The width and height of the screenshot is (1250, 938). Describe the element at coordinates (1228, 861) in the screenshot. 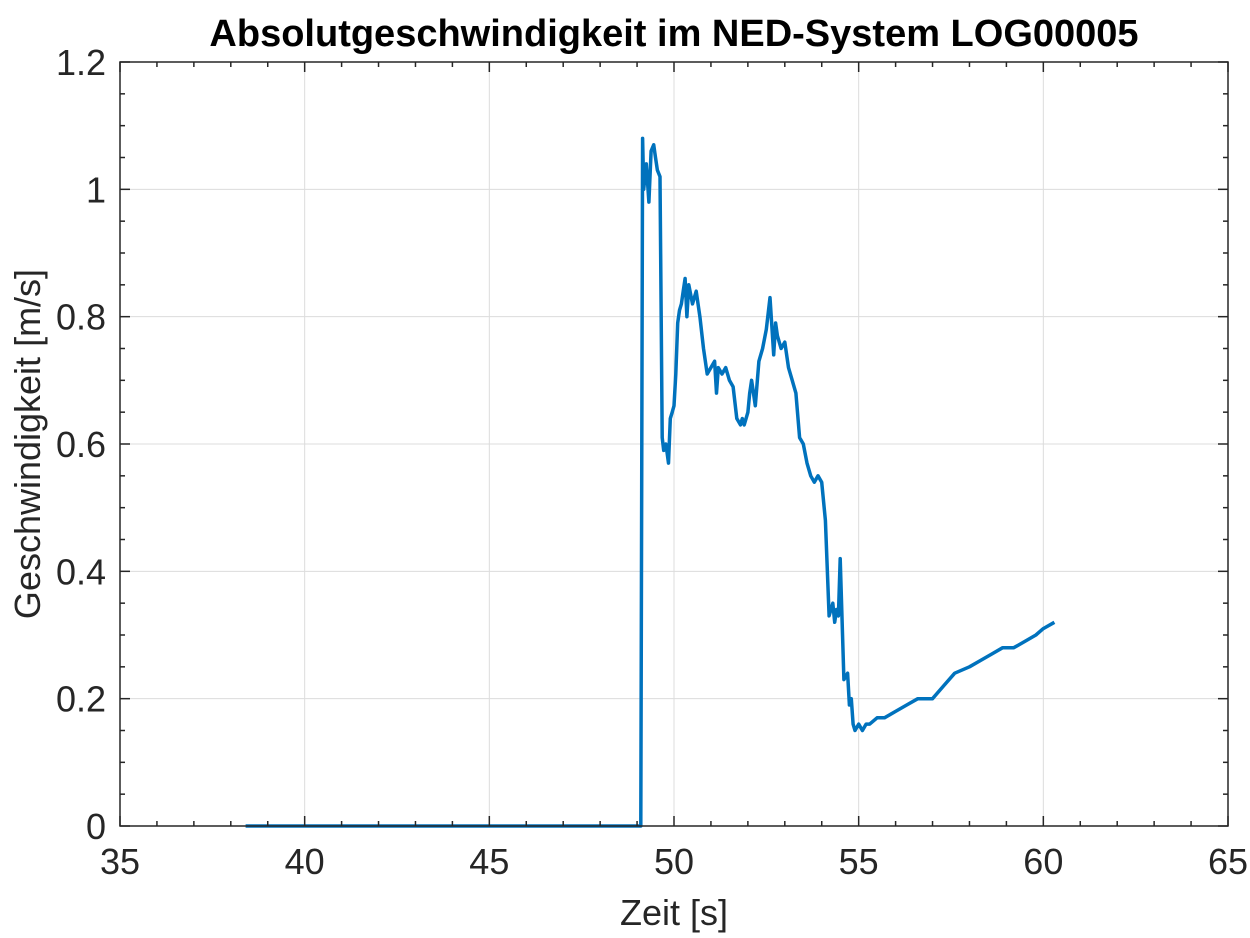

I see `x-tick-label: 65` at that location.